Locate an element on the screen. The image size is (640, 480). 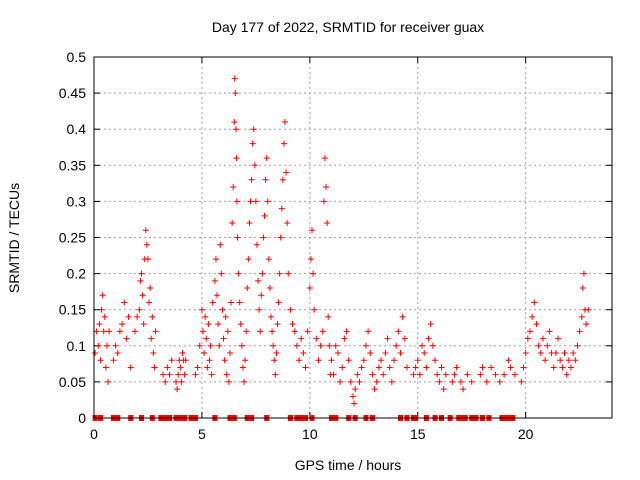
x-tick-label: 5 is located at coordinates (202, 434).